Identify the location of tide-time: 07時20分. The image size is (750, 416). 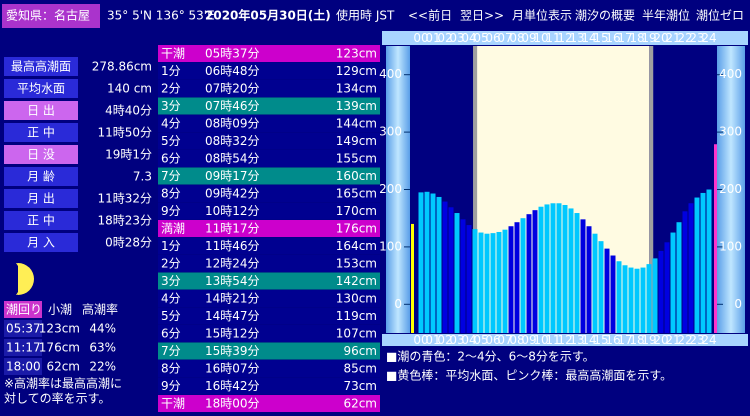
(232, 89).